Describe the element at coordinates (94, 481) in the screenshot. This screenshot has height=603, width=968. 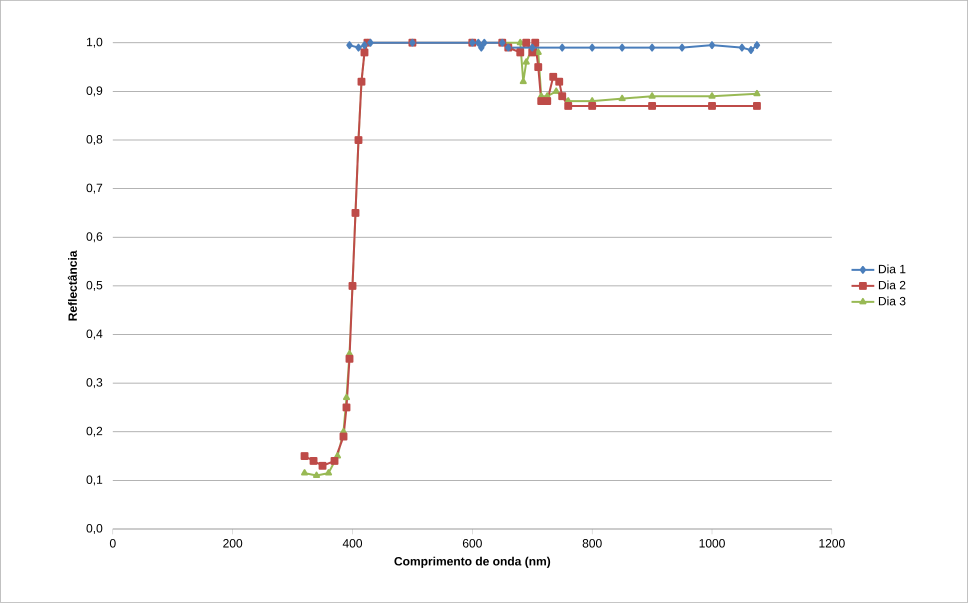
I see `y-tick-label: 0,1` at that location.